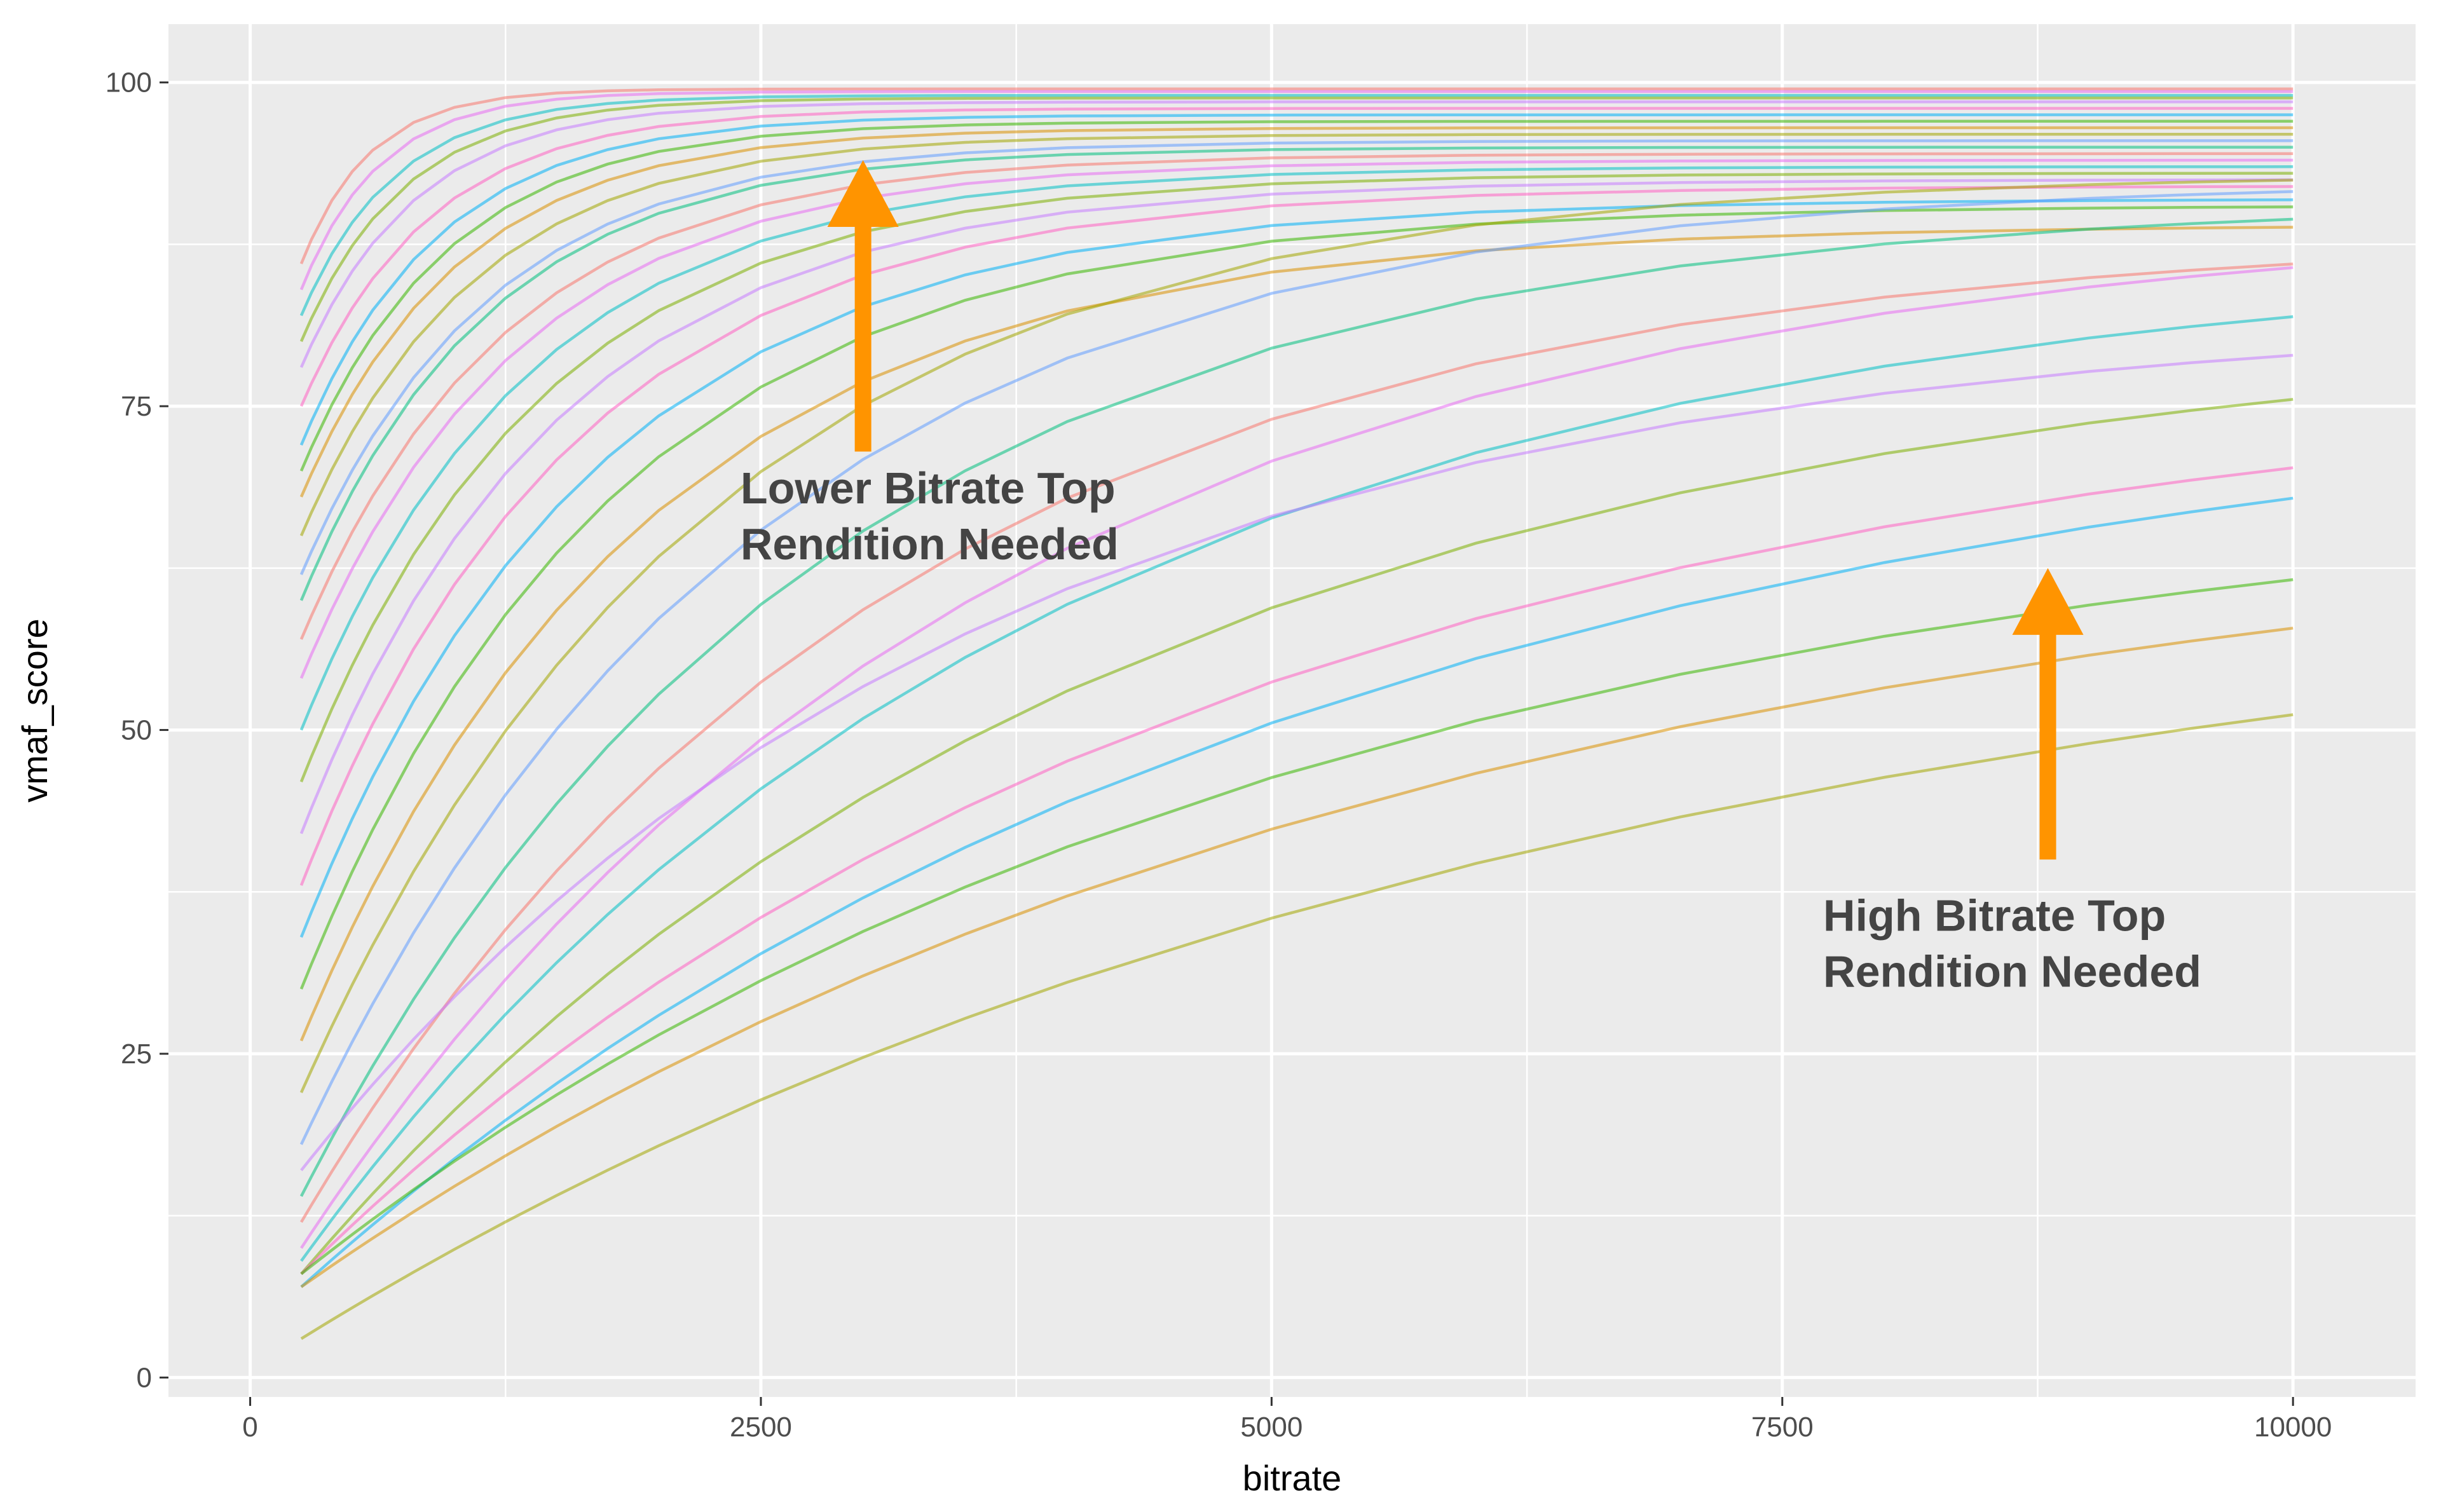 This screenshot has width=2441, height=1512. What do you see at coordinates (1271, 1427) in the screenshot?
I see `x-tick-label: 5000` at bounding box center [1271, 1427].